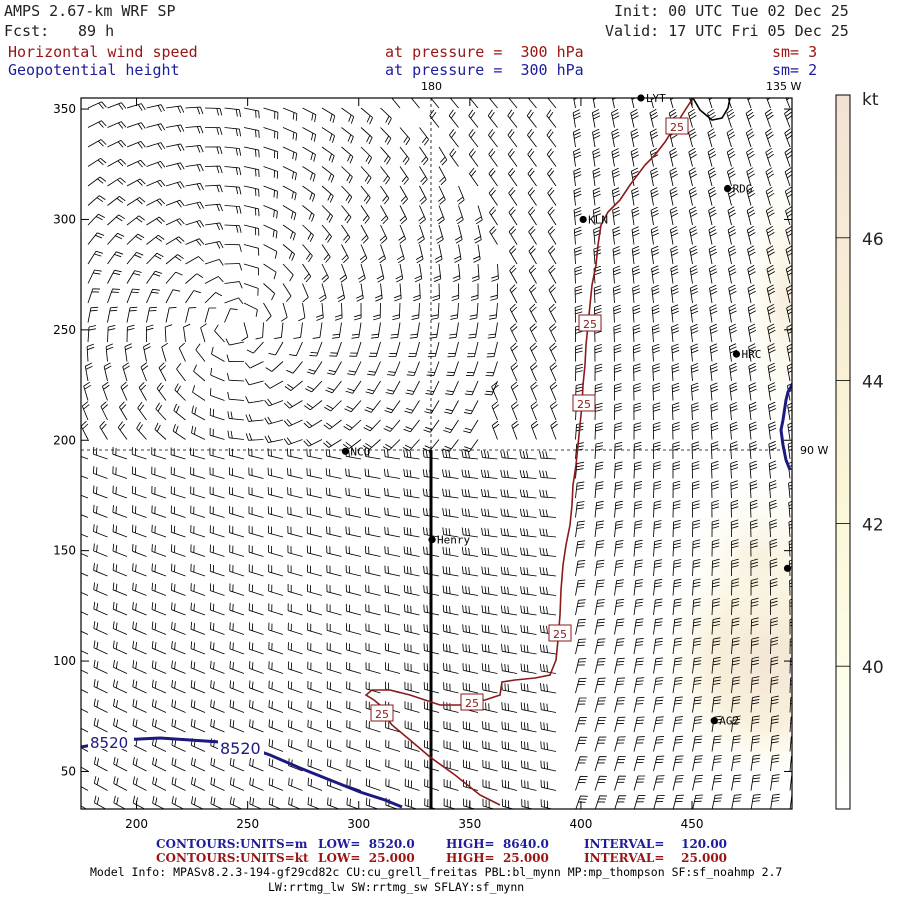 The width and height of the screenshot is (900, 900). I want to click on y-tick-label: 200, so click(64, 440).